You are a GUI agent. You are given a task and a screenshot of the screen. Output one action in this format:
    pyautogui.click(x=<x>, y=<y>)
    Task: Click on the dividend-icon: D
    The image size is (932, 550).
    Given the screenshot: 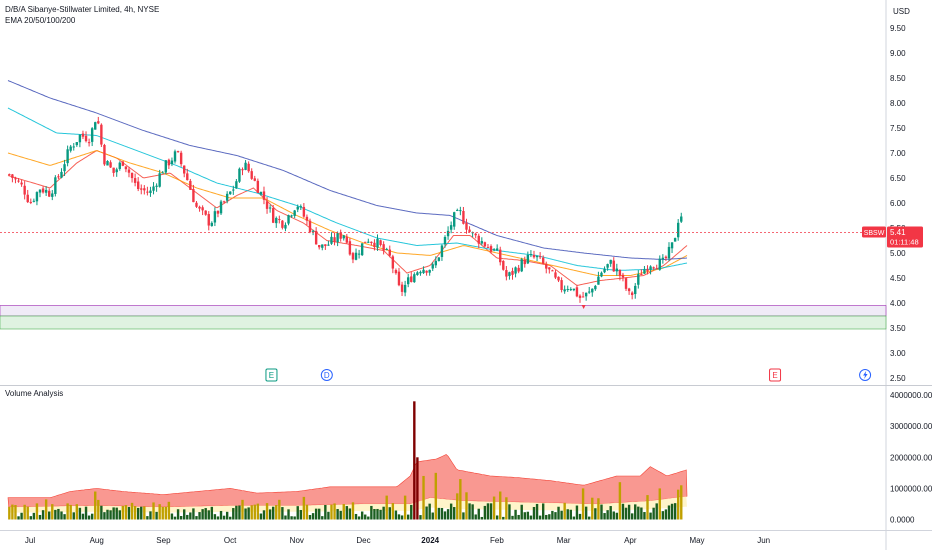 What is the action you would take?
    pyautogui.click(x=326, y=375)
    